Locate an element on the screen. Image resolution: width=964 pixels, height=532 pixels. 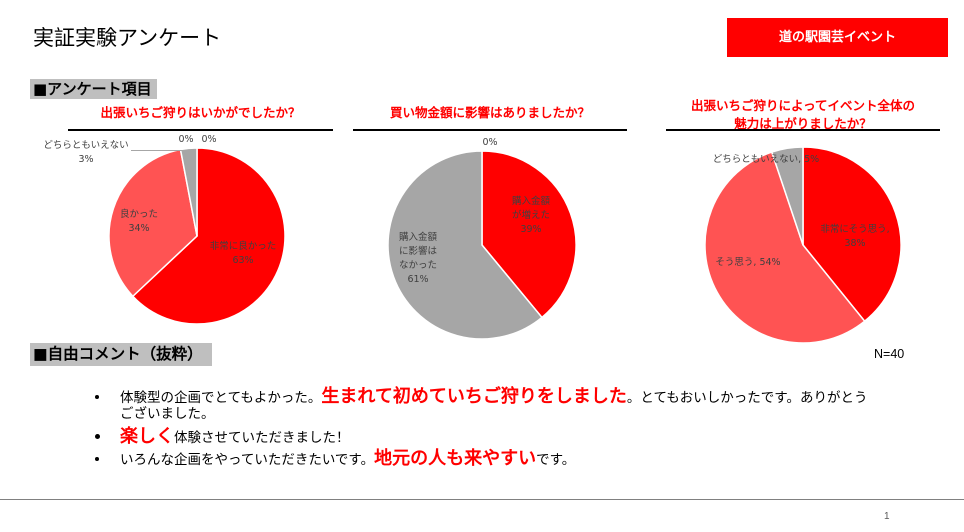
sample-size-label: N=40 is located at coordinates (889, 354).